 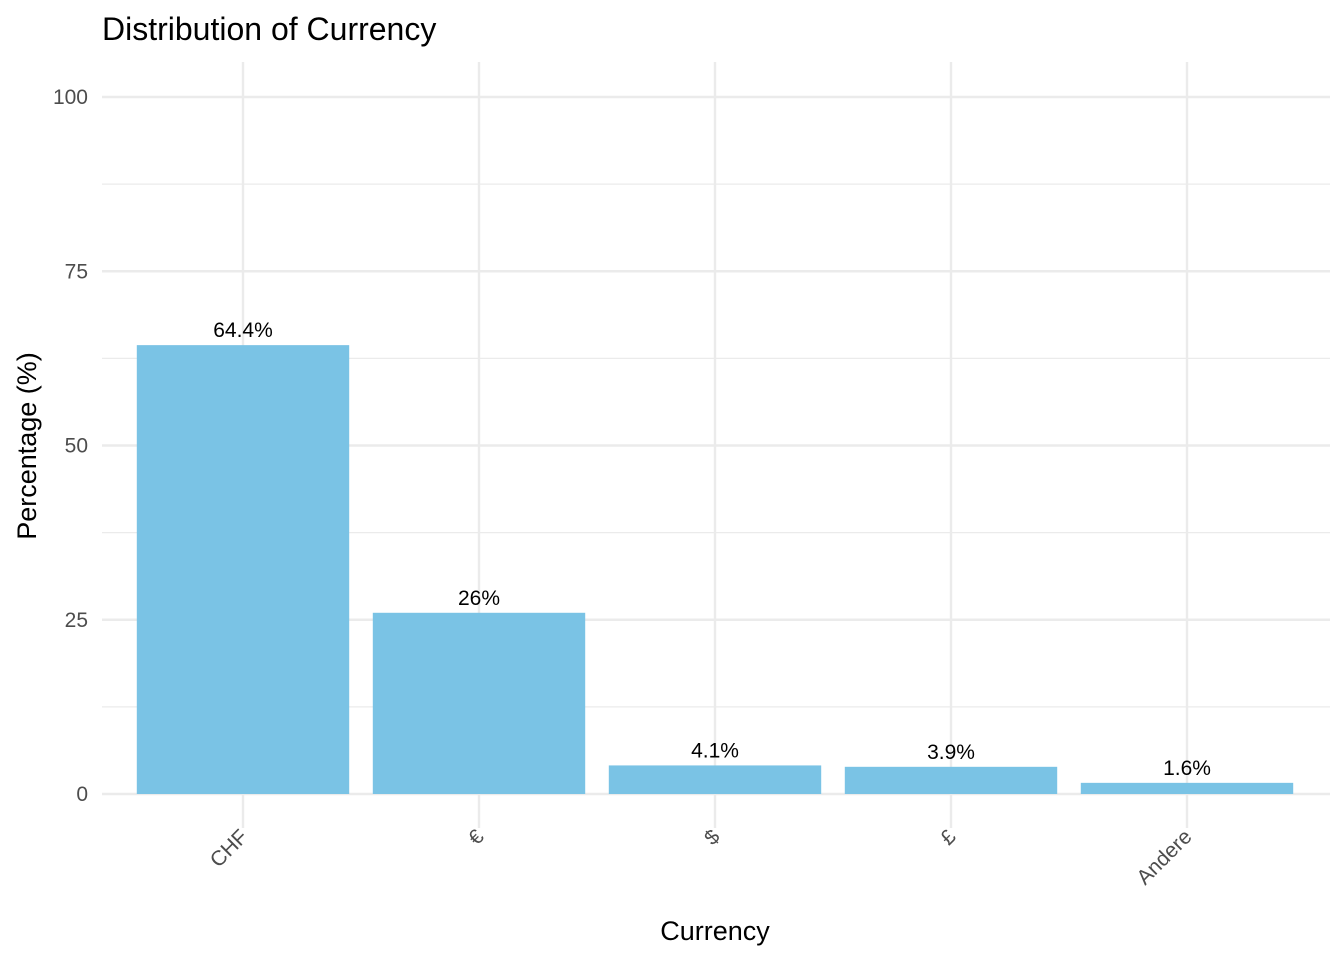 I want to click on x-tick-label: Andere, so click(x=1164, y=857).